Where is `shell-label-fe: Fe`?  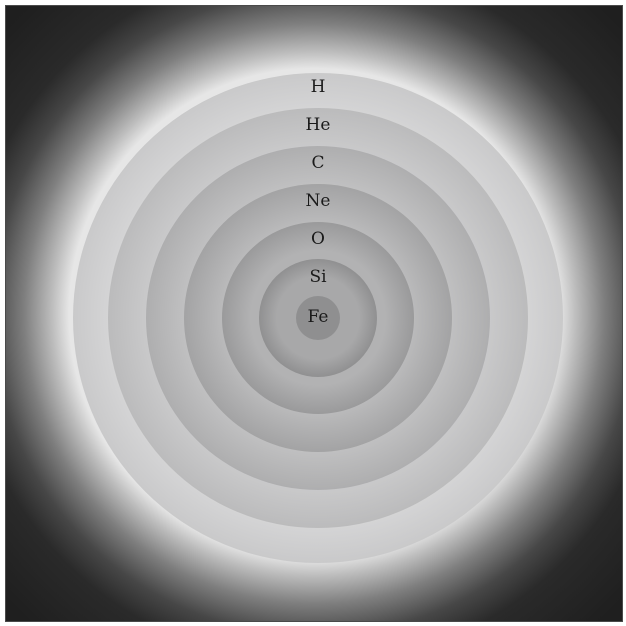
shell-label-fe: Fe is located at coordinates (318, 317).